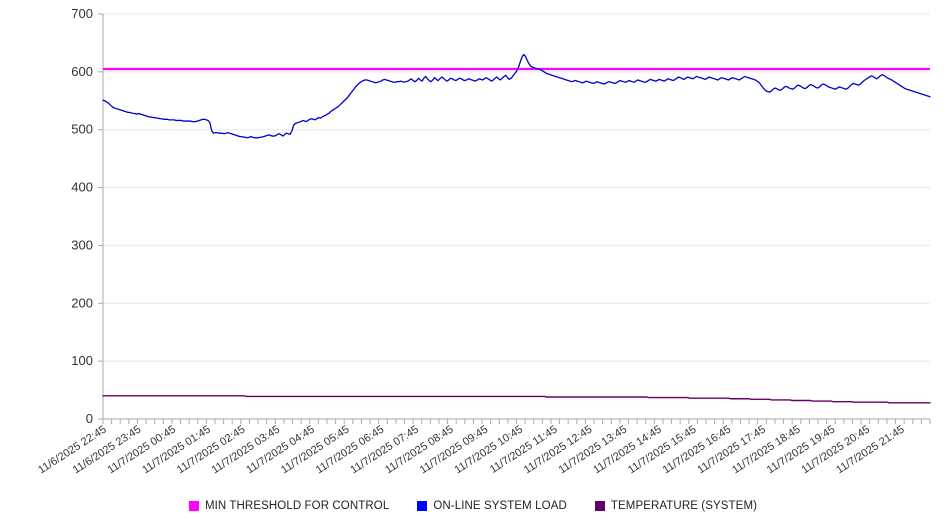 This screenshot has width=946, height=526. What do you see at coordinates (422, 506) in the screenshot?
I see `legend-swatch-on-line-system-load` at bounding box center [422, 506].